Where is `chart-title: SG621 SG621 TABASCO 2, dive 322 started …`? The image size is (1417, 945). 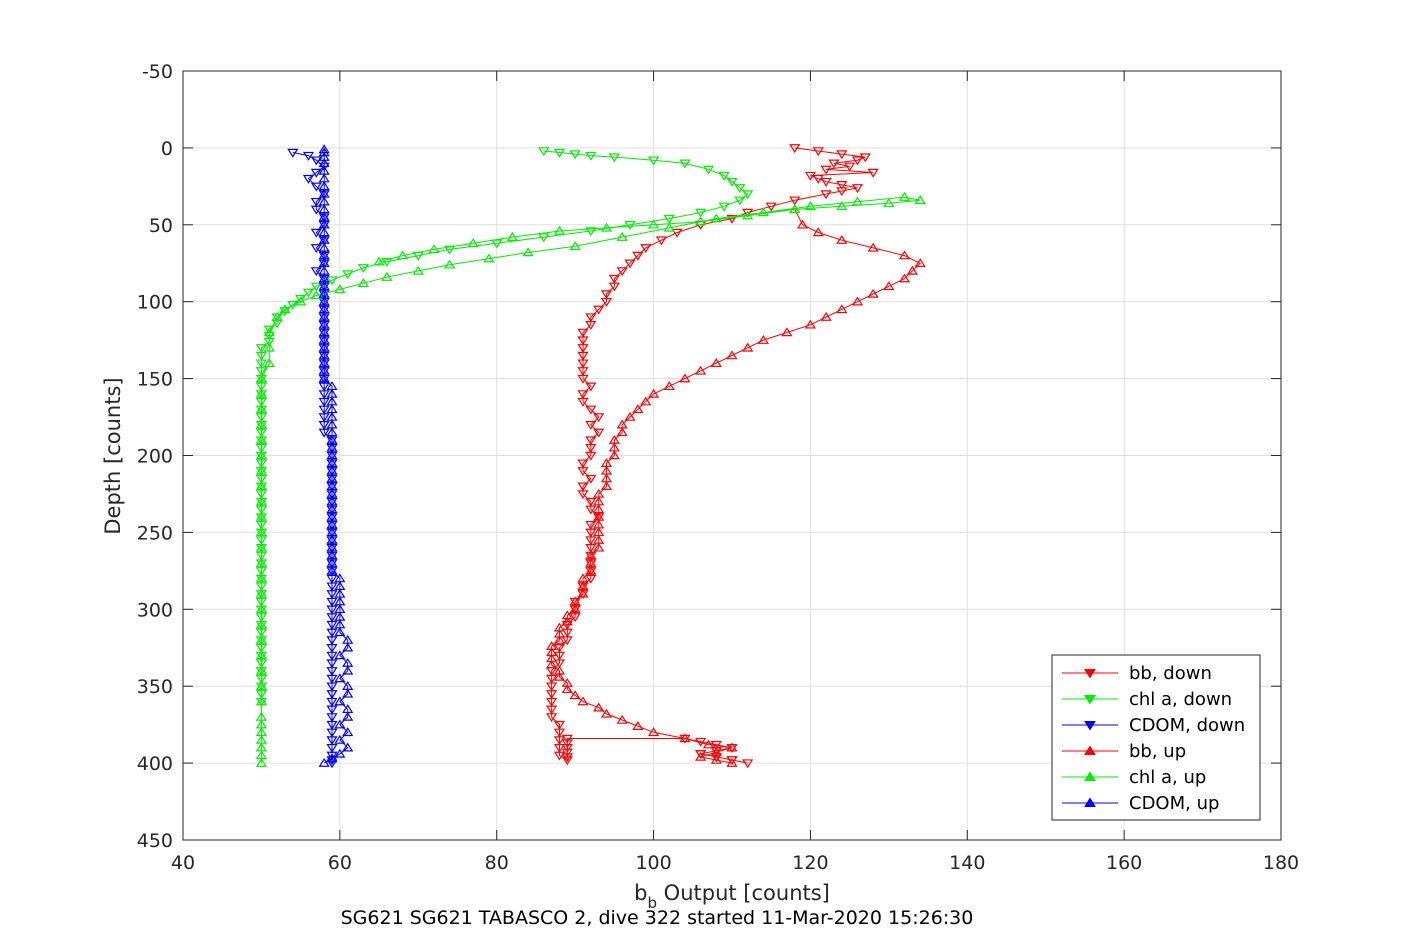
chart-title: SG621 SG621 TABASCO 2, dive 322 started … is located at coordinates (657, 918).